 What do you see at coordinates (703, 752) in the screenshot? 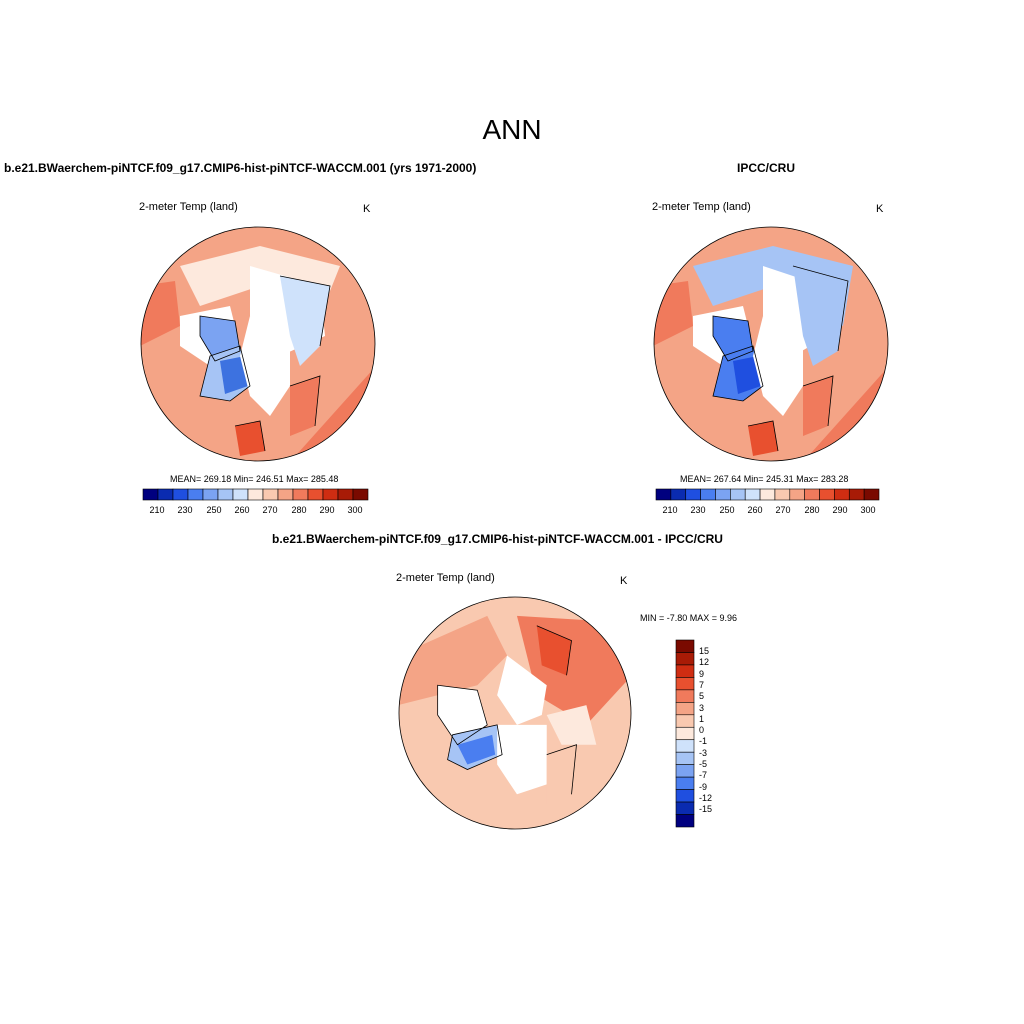
I see `colorbar-tick-label: -3` at bounding box center [703, 752].